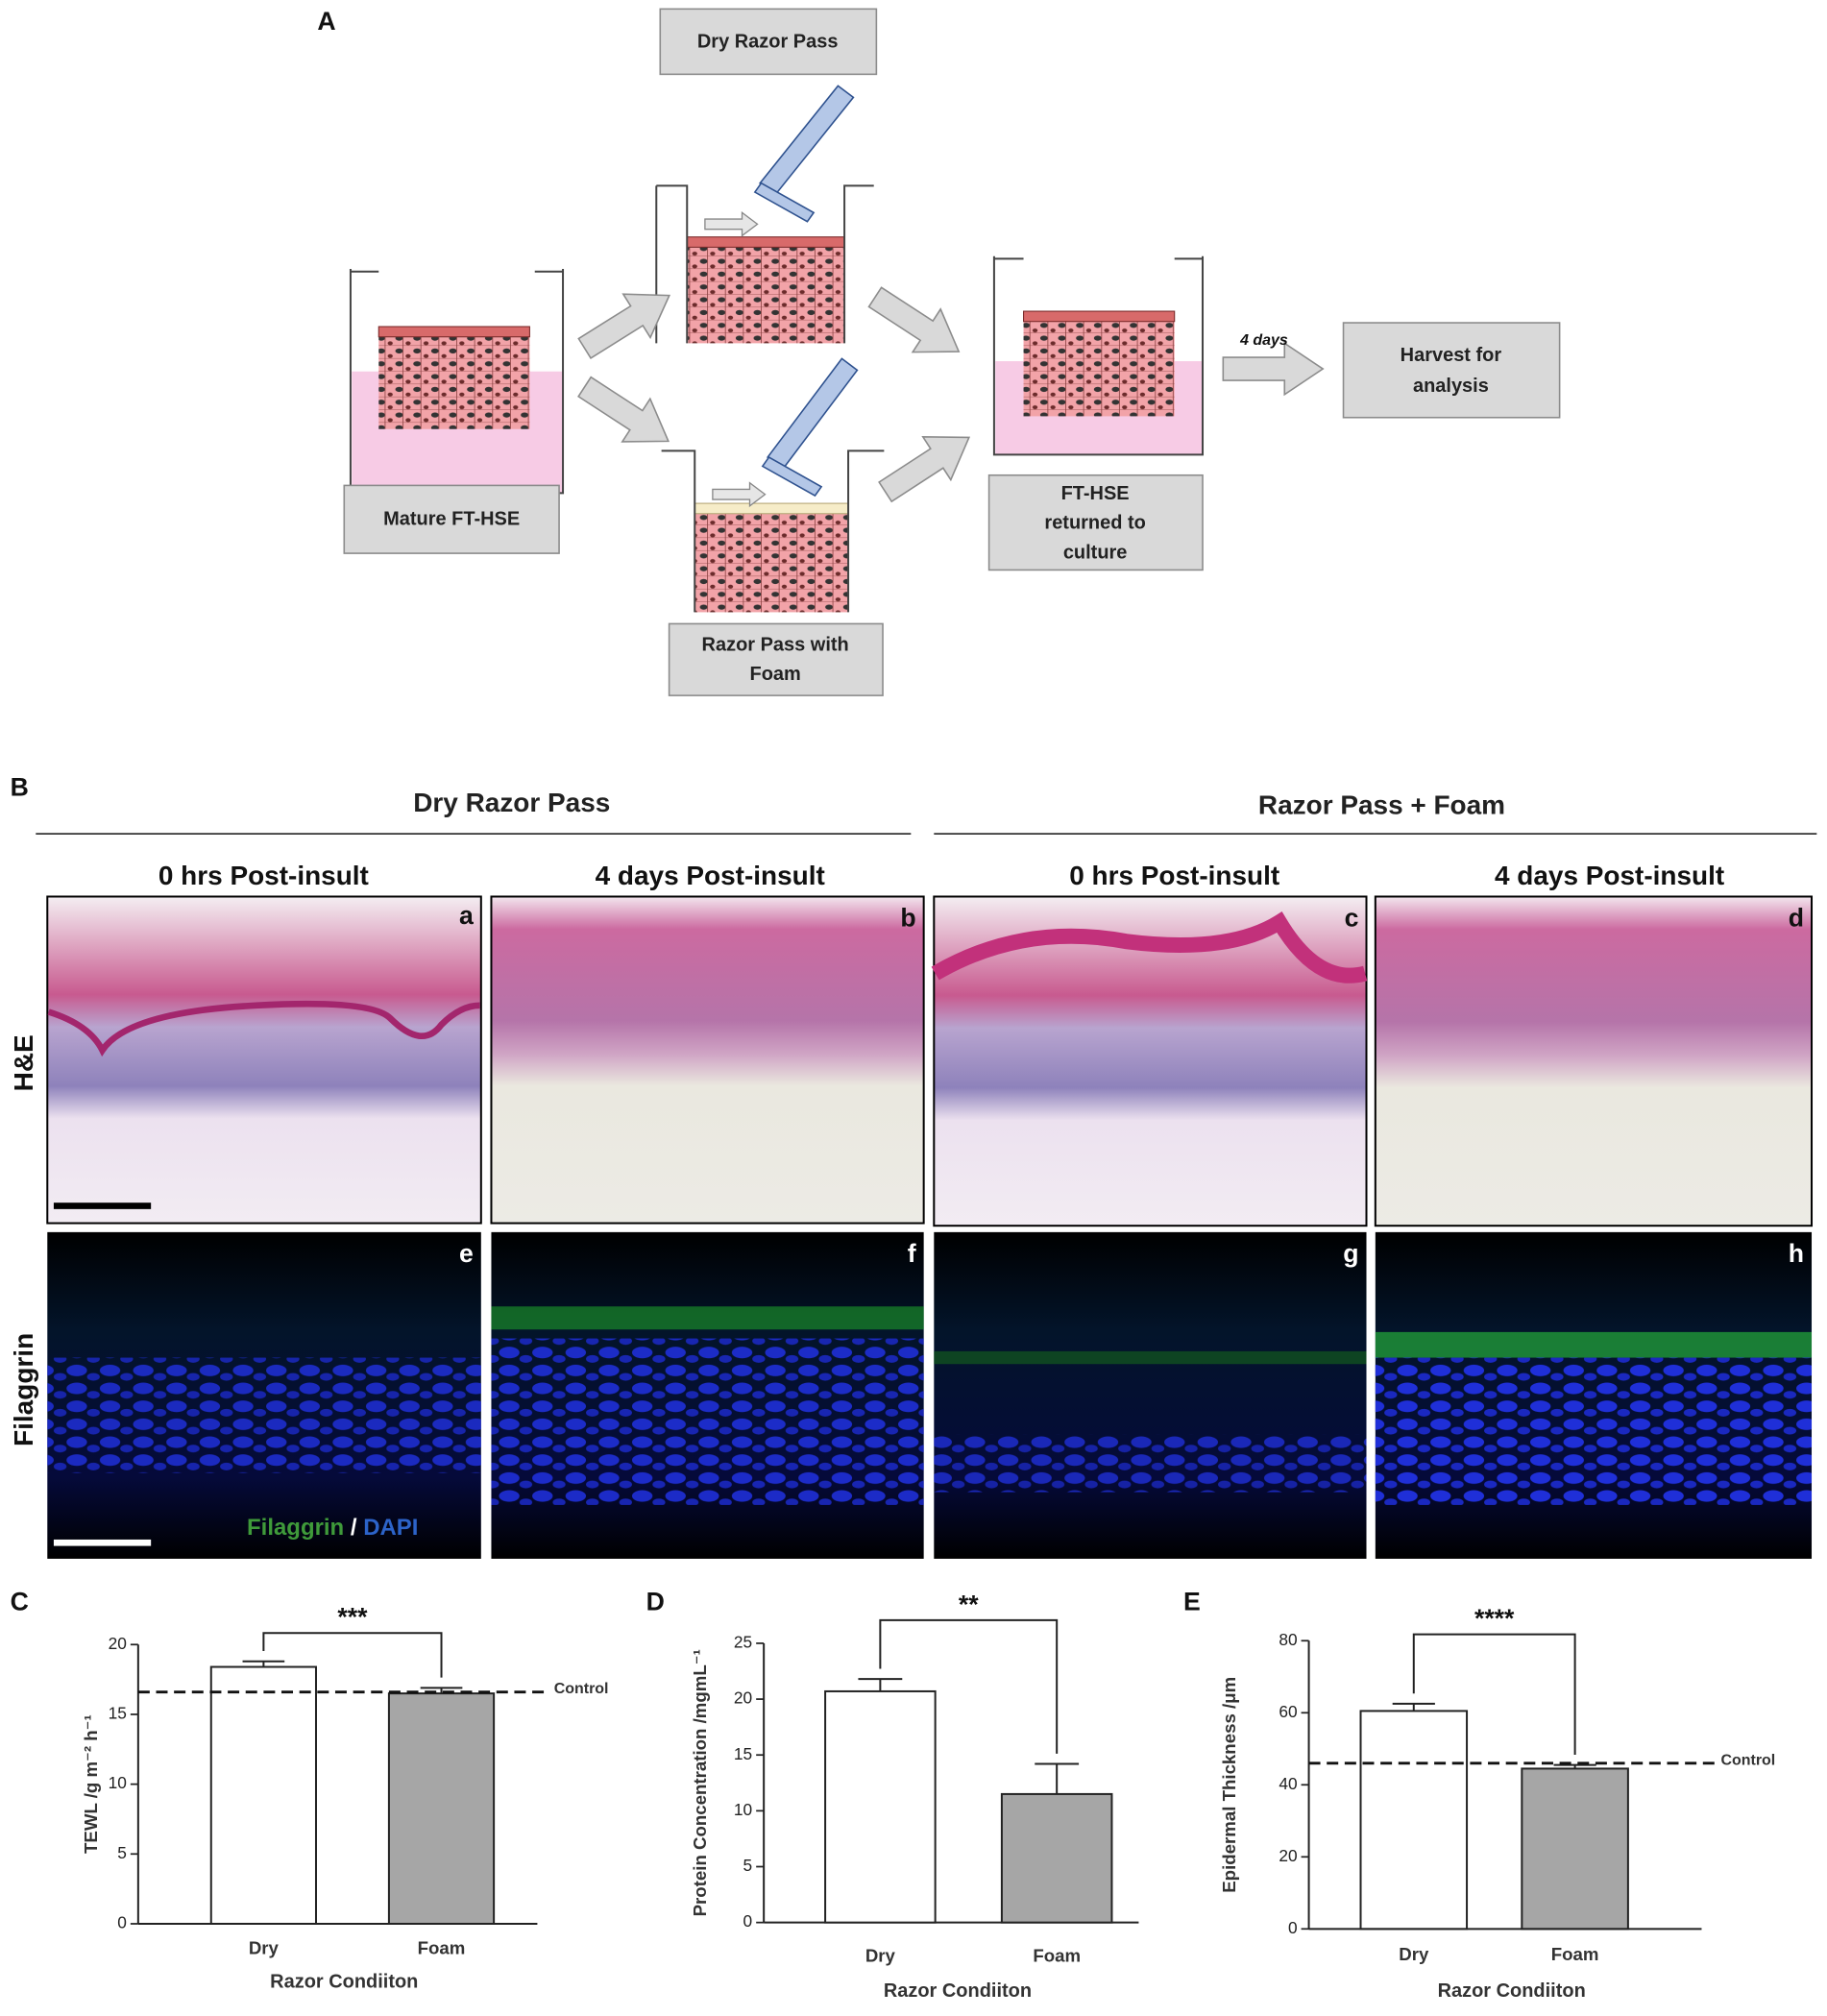 The height and width of the screenshot is (2016, 1827). What do you see at coordinates (948, 394) in the screenshot?
I see `arrows` at bounding box center [948, 394].